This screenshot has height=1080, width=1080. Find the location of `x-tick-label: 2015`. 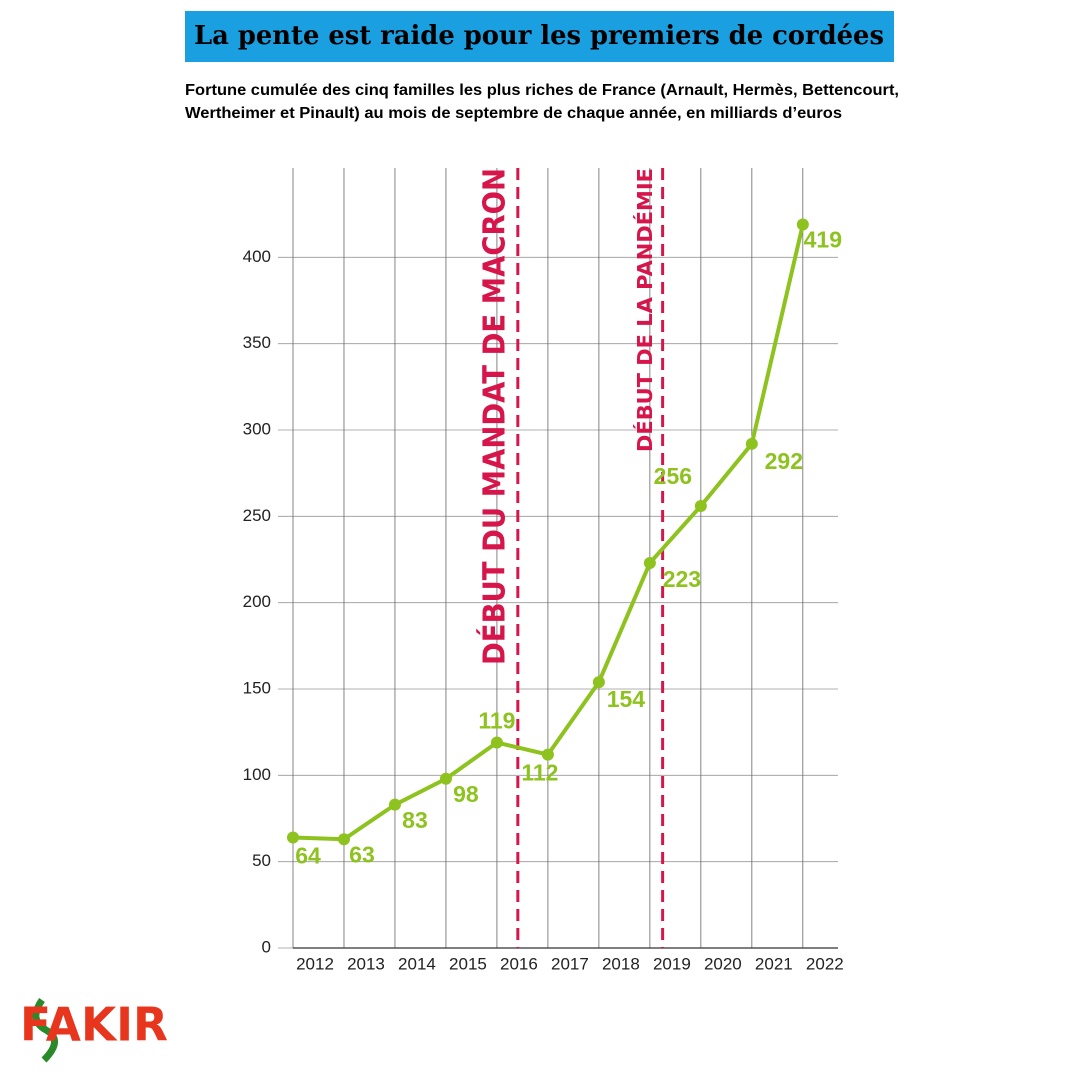

x-tick-label: 2015 is located at coordinates (468, 963).